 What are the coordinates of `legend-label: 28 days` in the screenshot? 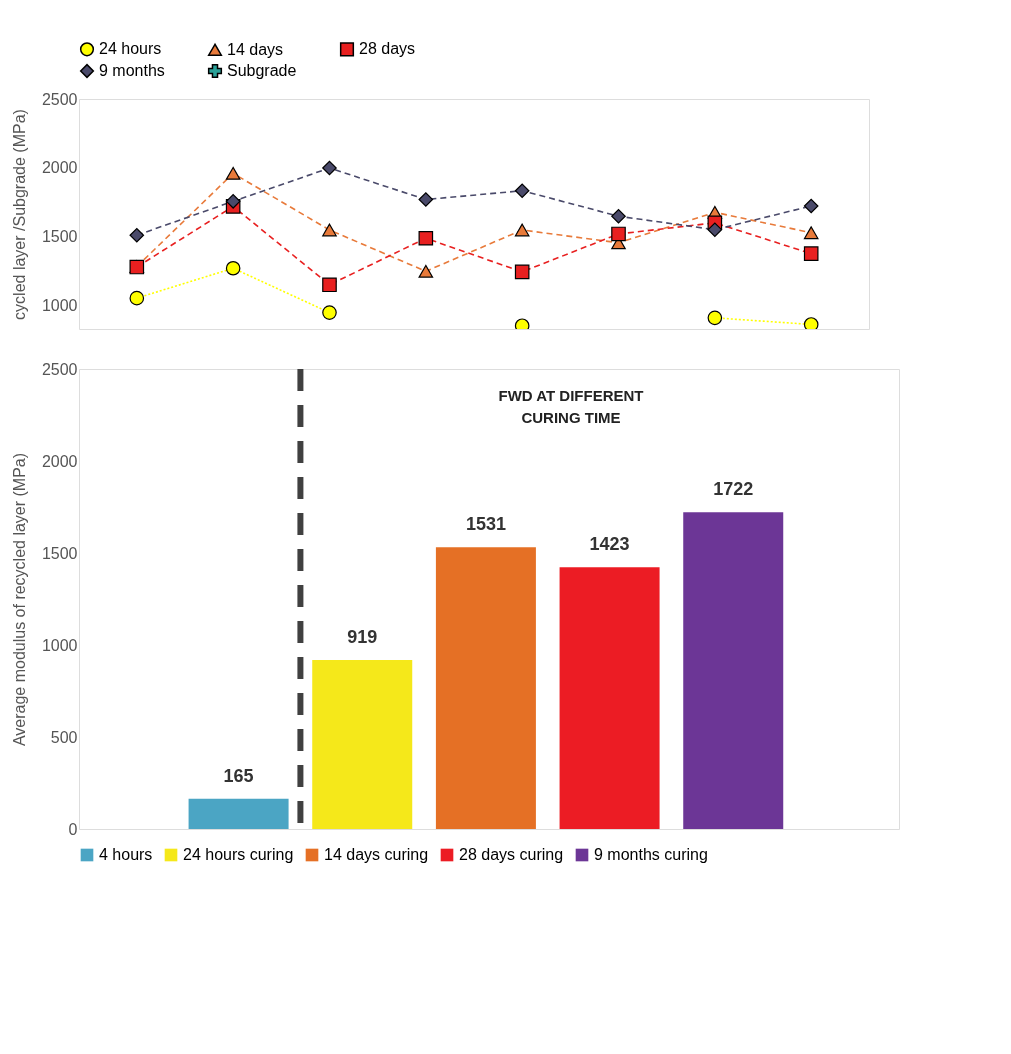 It's located at (387, 49).